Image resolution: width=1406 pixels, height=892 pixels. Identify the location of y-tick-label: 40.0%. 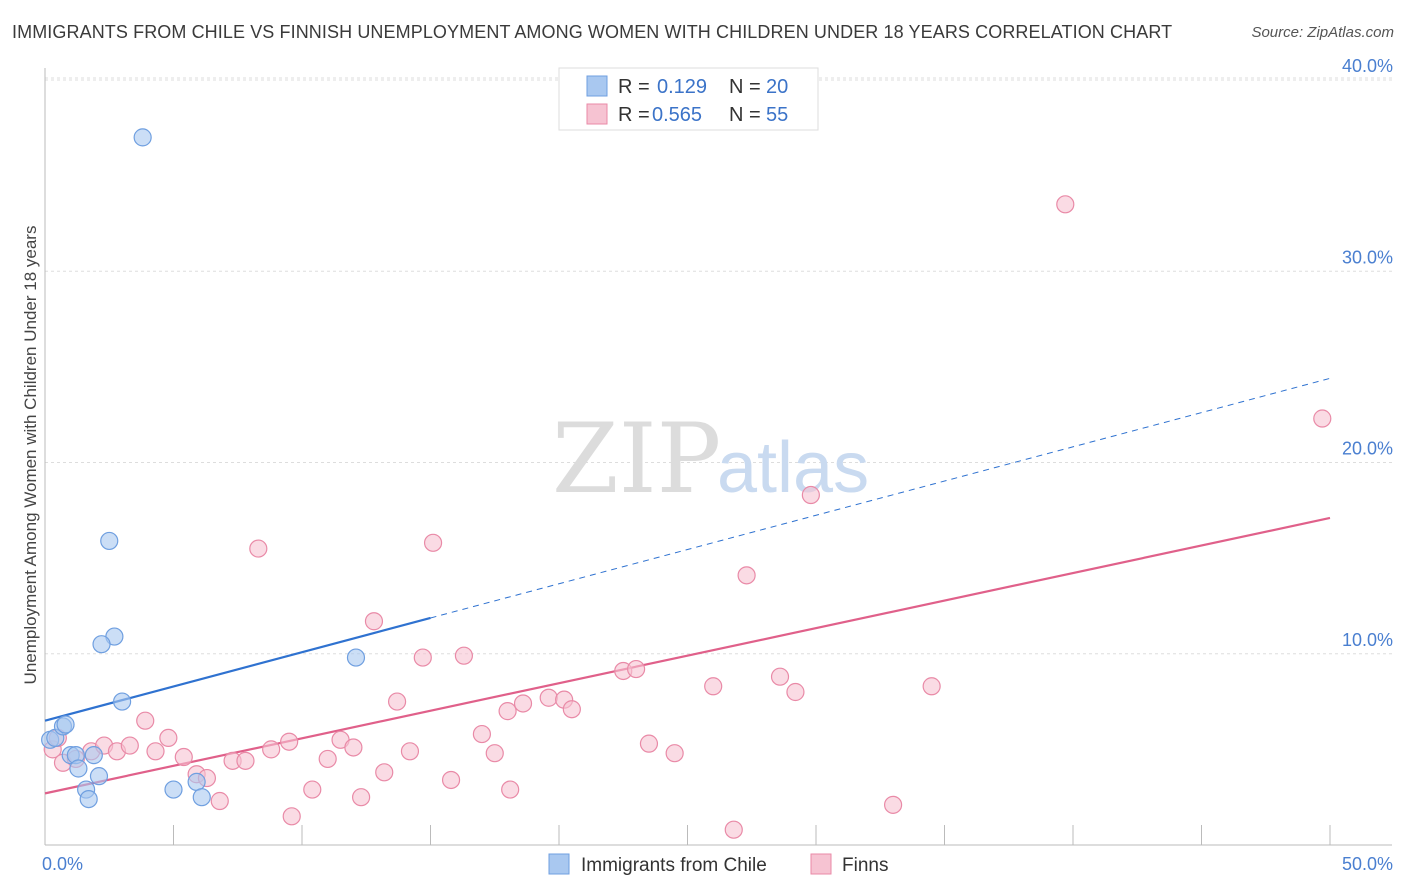
(1367, 66).